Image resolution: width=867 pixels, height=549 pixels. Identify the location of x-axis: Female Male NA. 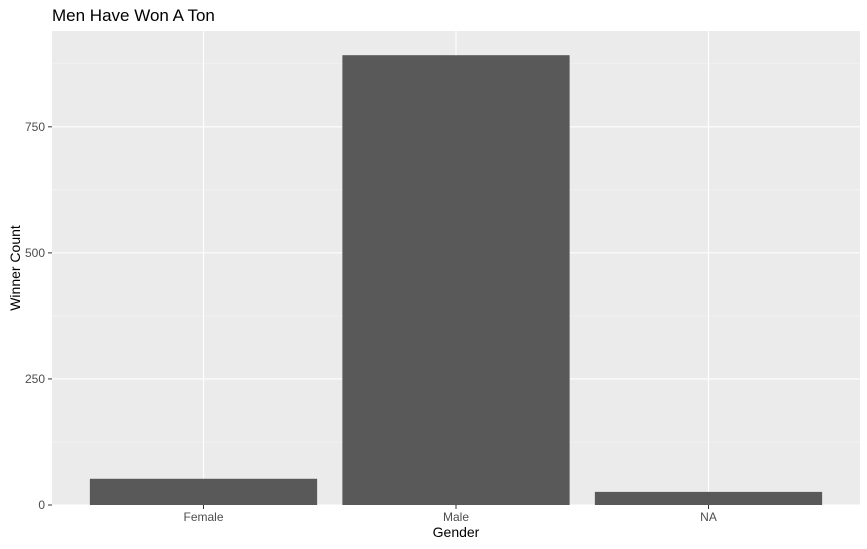
(450, 514).